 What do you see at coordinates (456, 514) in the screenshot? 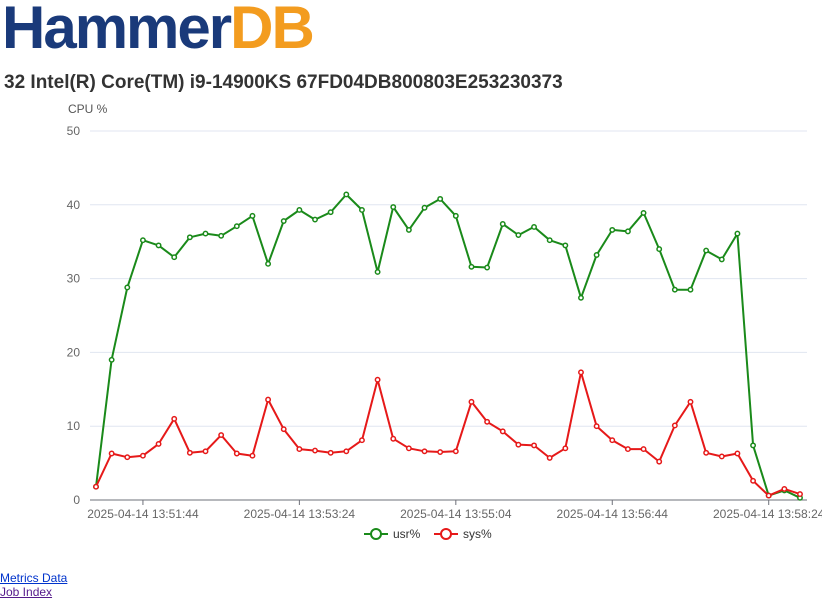
I see `x-tick-label: 2025-04-14 13:55:04` at bounding box center [456, 514].